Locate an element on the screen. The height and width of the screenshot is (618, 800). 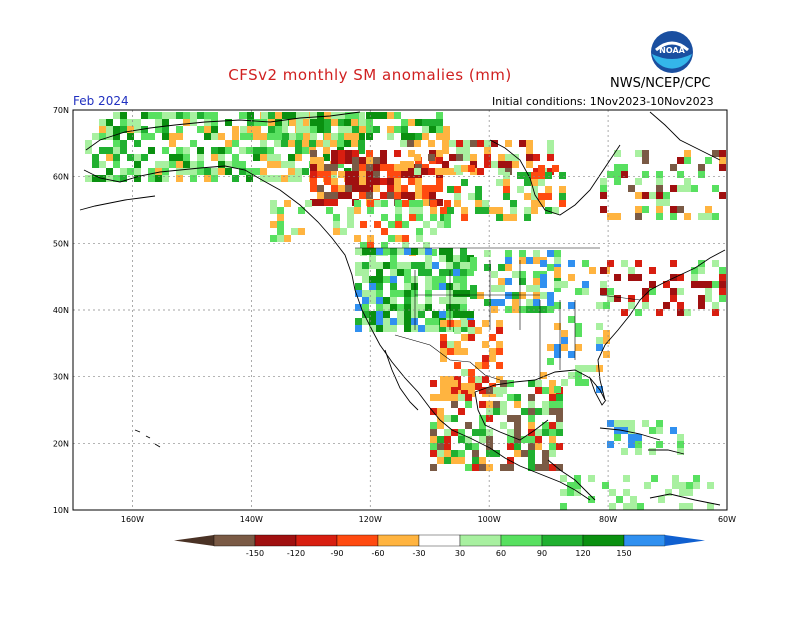
legend-label: -90 is located at coordinates (336, 553).